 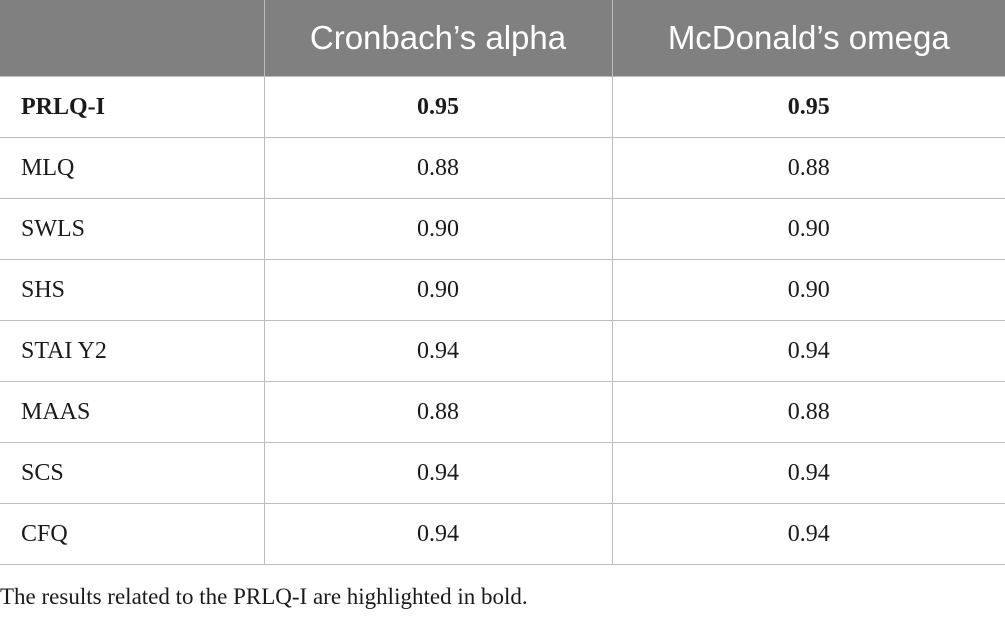 I want to click on alpha-value: 0.95, so click(x=438, y=107).